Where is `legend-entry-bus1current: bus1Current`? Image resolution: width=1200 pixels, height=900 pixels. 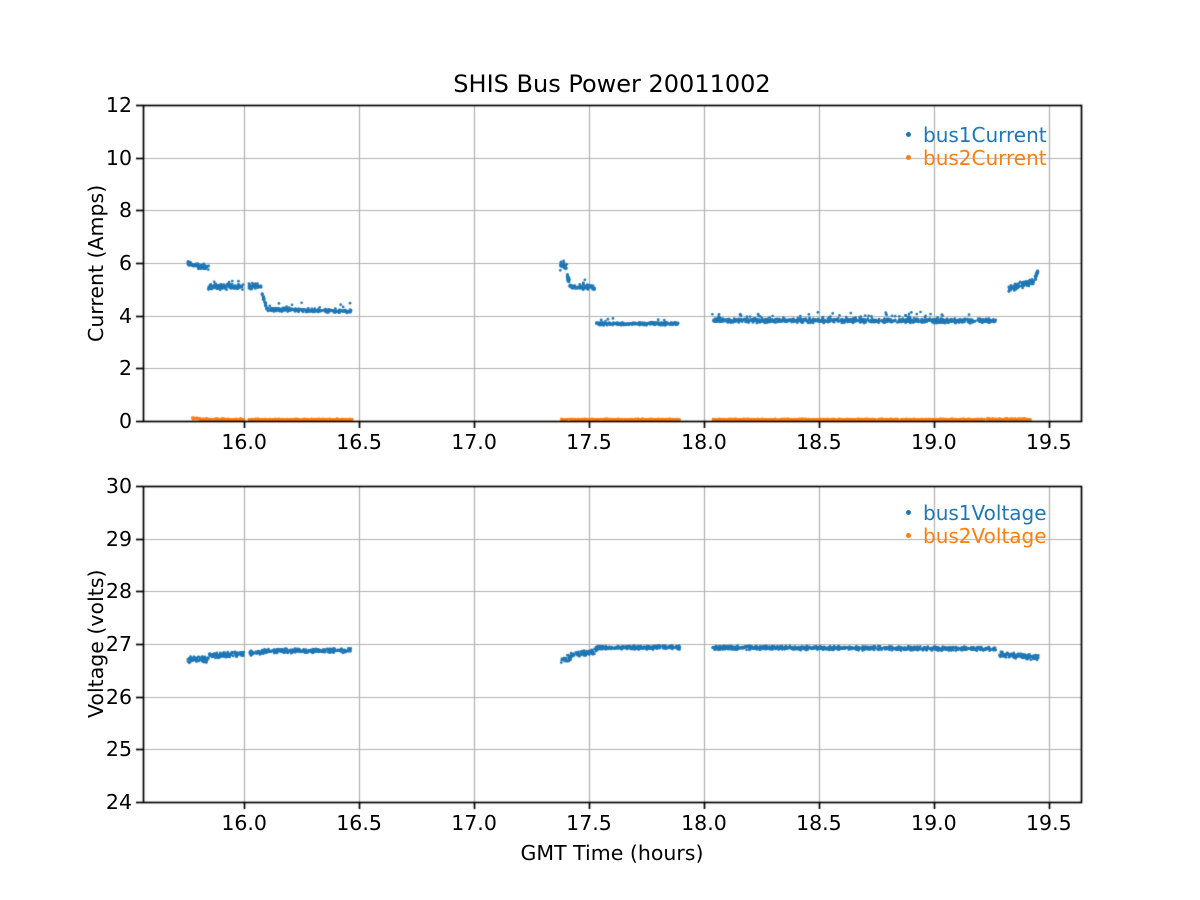 legend-entry-bus1current: bus1Current is located at coordinates (983, 134).